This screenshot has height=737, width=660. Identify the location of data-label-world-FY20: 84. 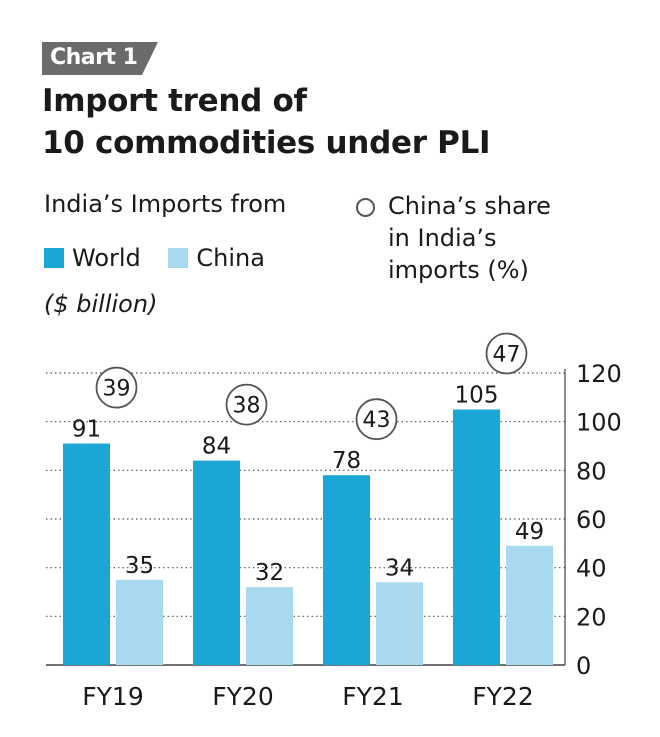
(216, 447).